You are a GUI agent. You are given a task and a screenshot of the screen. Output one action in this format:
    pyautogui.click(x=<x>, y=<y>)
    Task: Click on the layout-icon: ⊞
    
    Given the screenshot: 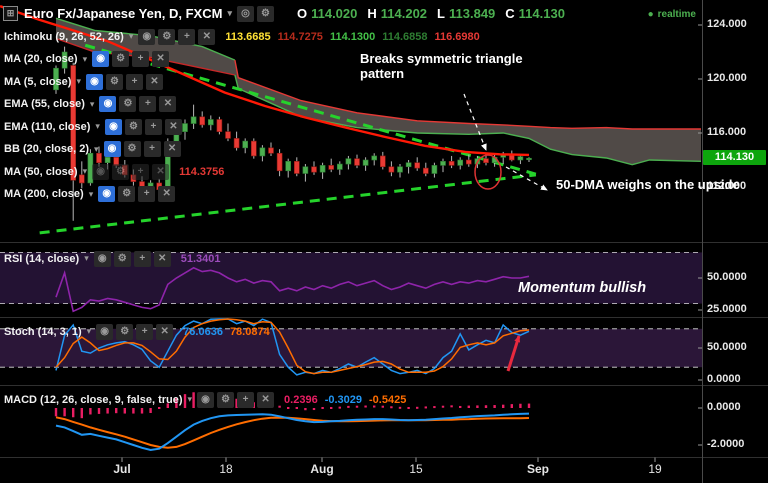 What is the action you would take?
    pyautogui.click(x=10, y=13)
    